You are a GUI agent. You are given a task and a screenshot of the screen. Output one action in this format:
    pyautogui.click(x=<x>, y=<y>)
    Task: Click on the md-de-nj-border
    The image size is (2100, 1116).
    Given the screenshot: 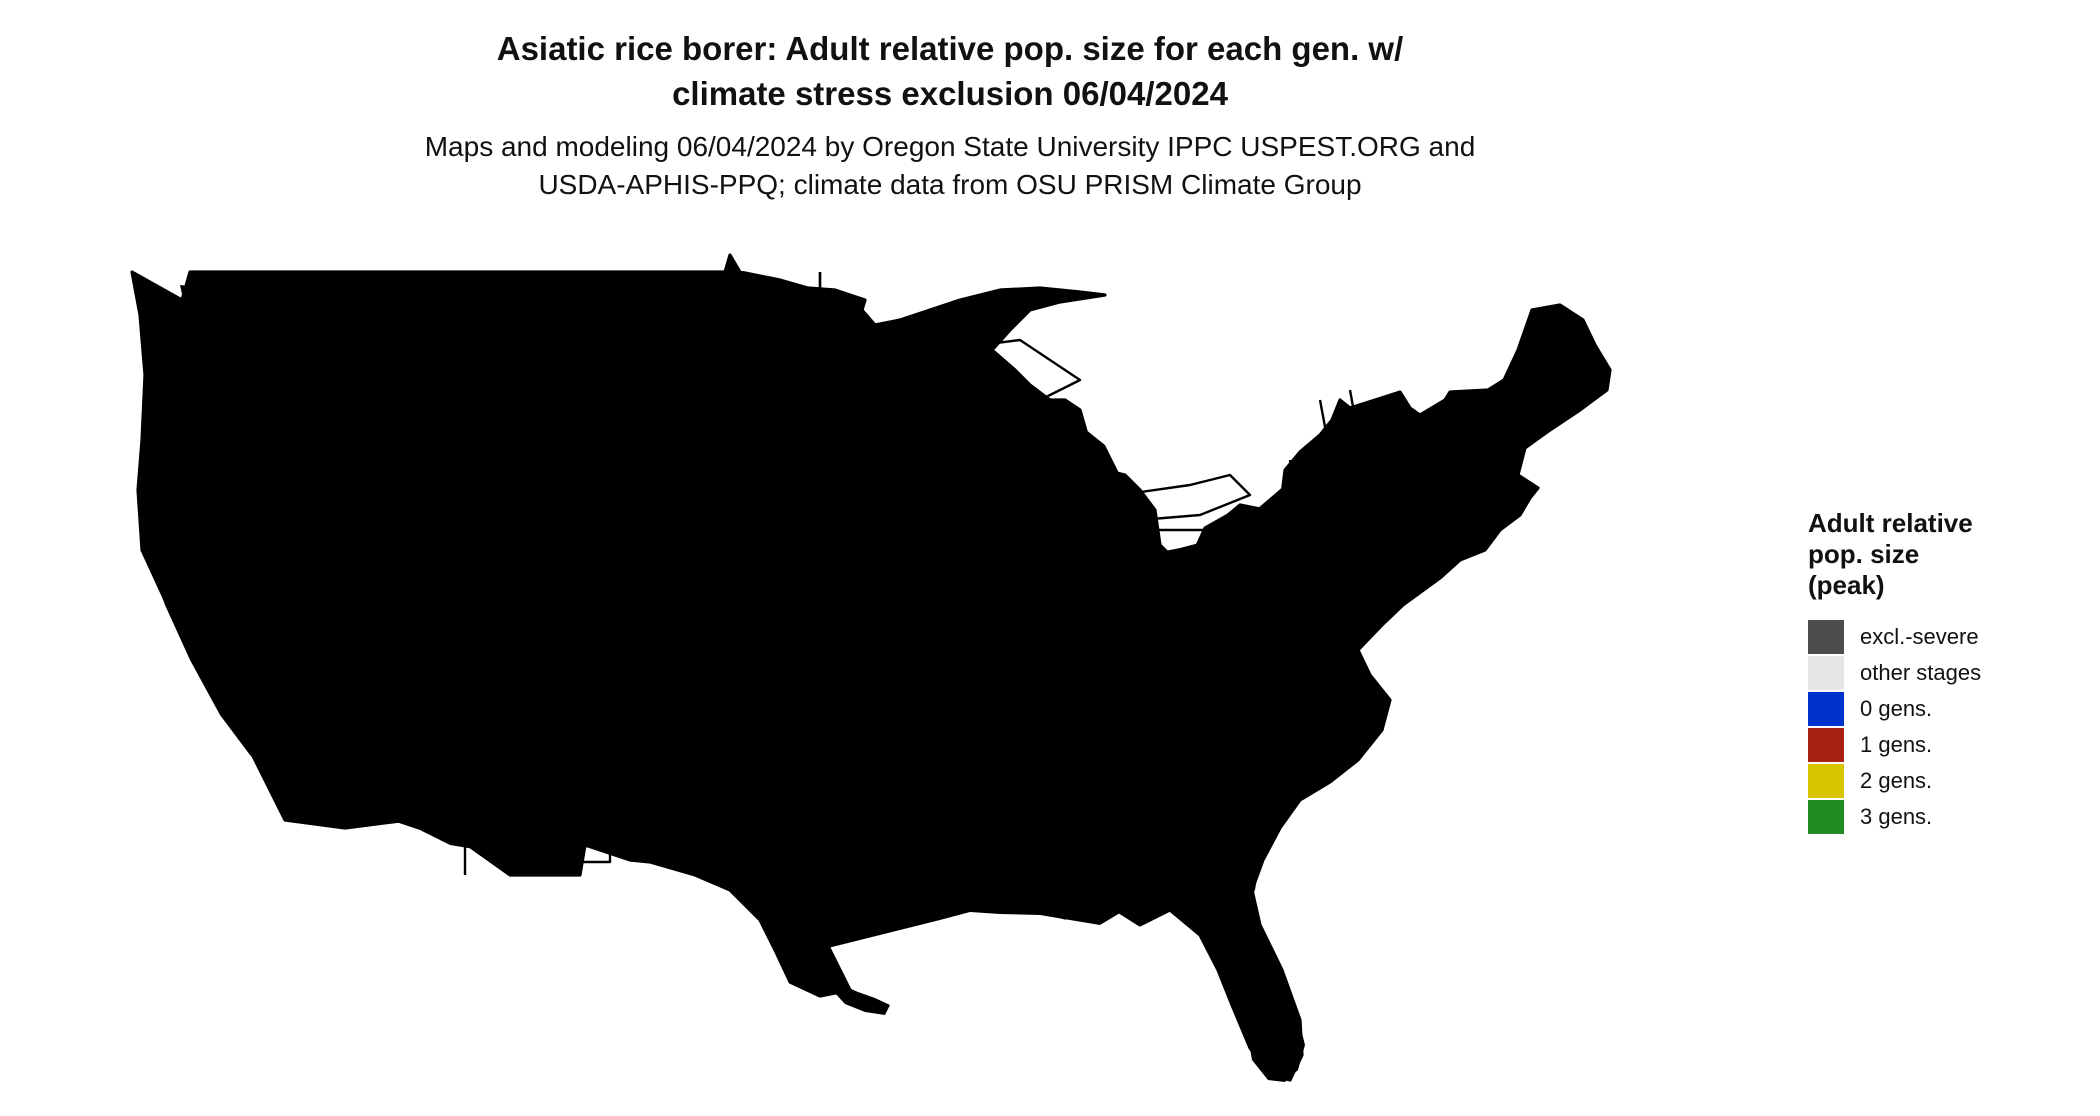 What is the action you would take?
    pyautogui.click(x=1258, y=624)
    